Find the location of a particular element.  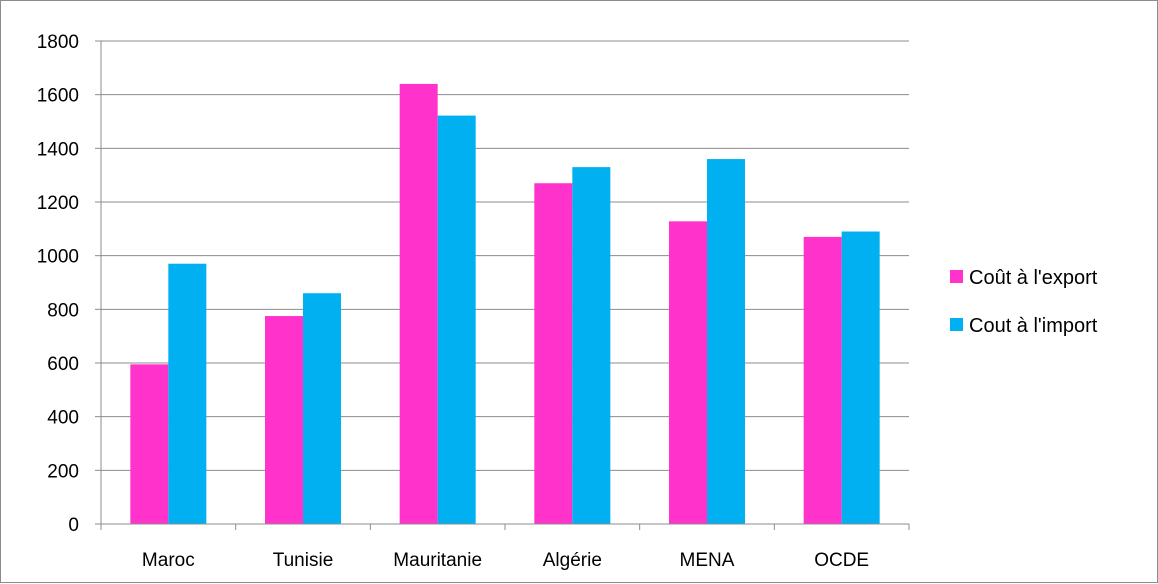

y-tick-label: 1600 is located at coordinates (58, 96).